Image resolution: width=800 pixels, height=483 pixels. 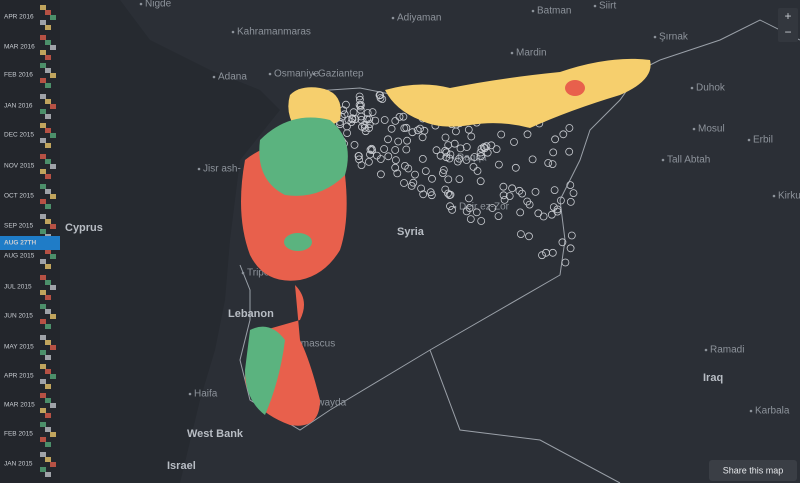 I want to click on timeline-label: OCT 2015, so click(x=19, y=196).